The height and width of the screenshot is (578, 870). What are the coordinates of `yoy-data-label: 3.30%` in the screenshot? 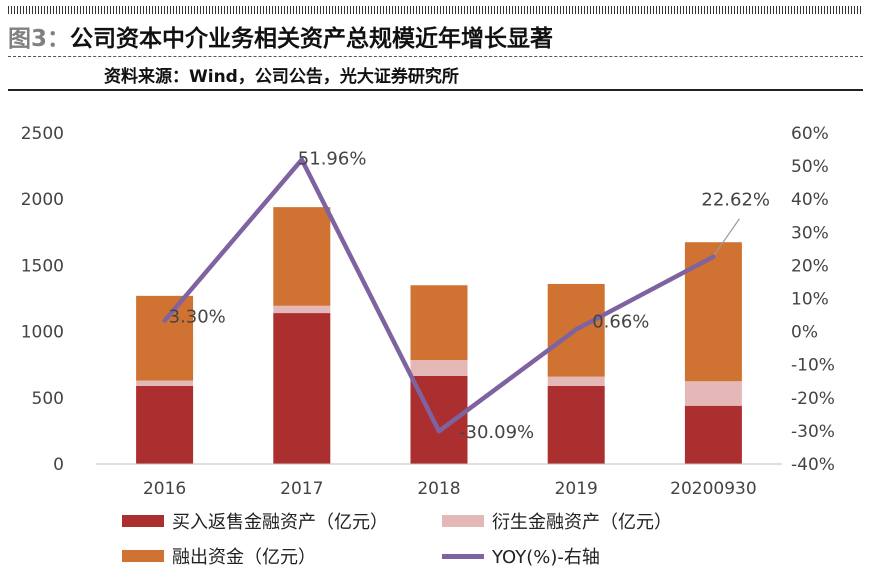 It's located at (197, 317).